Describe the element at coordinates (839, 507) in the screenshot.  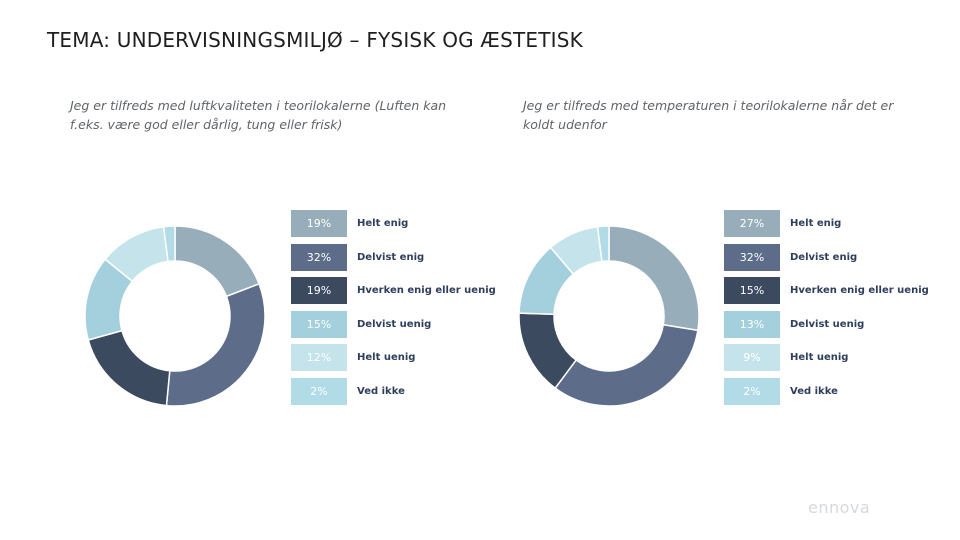
I see `ennova-logo: ennova` at that location.